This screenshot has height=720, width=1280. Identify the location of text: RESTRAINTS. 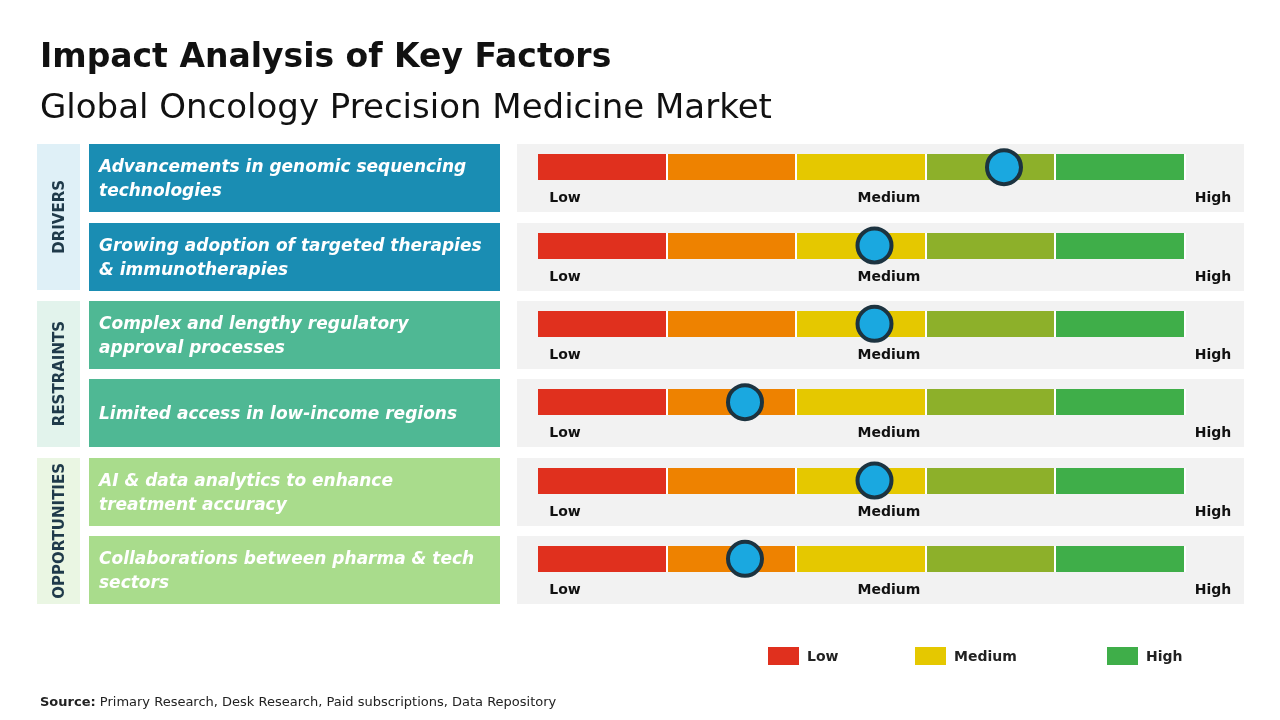
(58, 374).